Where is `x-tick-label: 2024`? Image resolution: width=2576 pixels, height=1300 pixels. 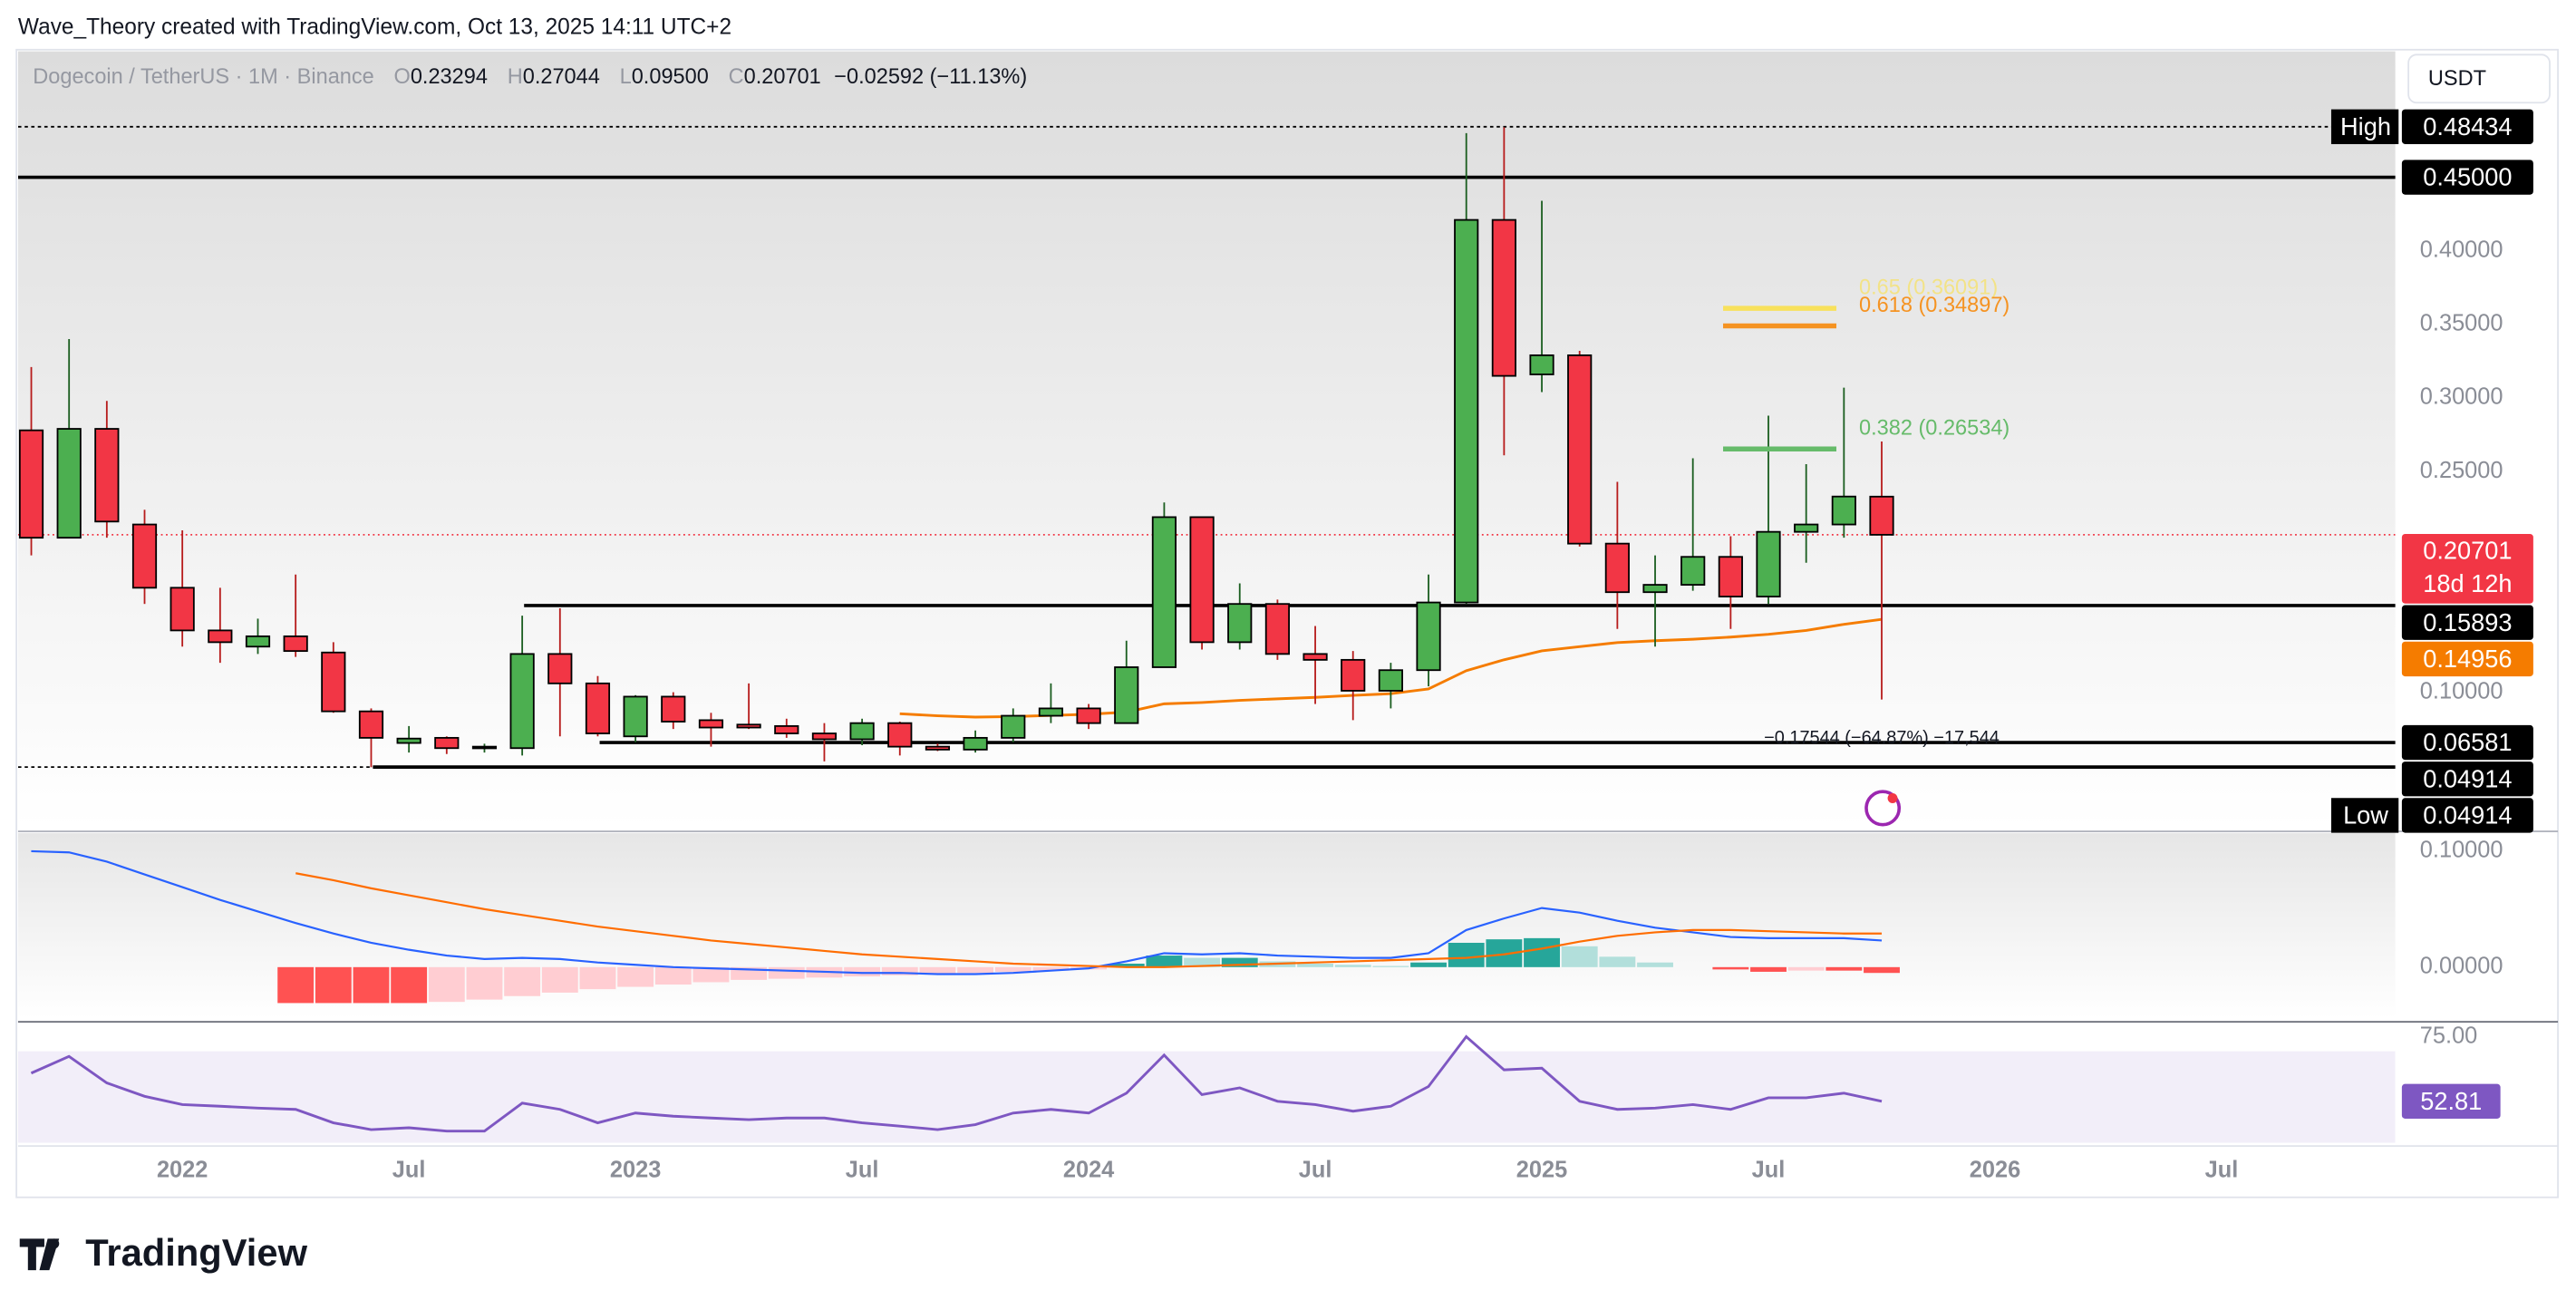
x-tick-label: 2024 is located at coordinates (1089, 1169).